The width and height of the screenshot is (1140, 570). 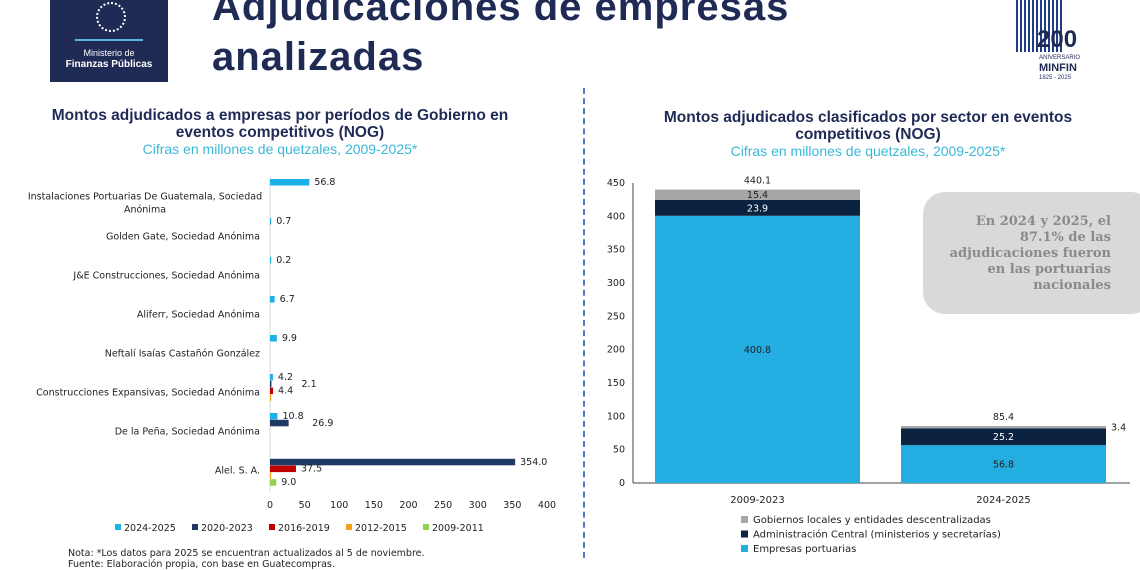 I want to click on segment-value-label: 15.4, so click(x=757, y=195).